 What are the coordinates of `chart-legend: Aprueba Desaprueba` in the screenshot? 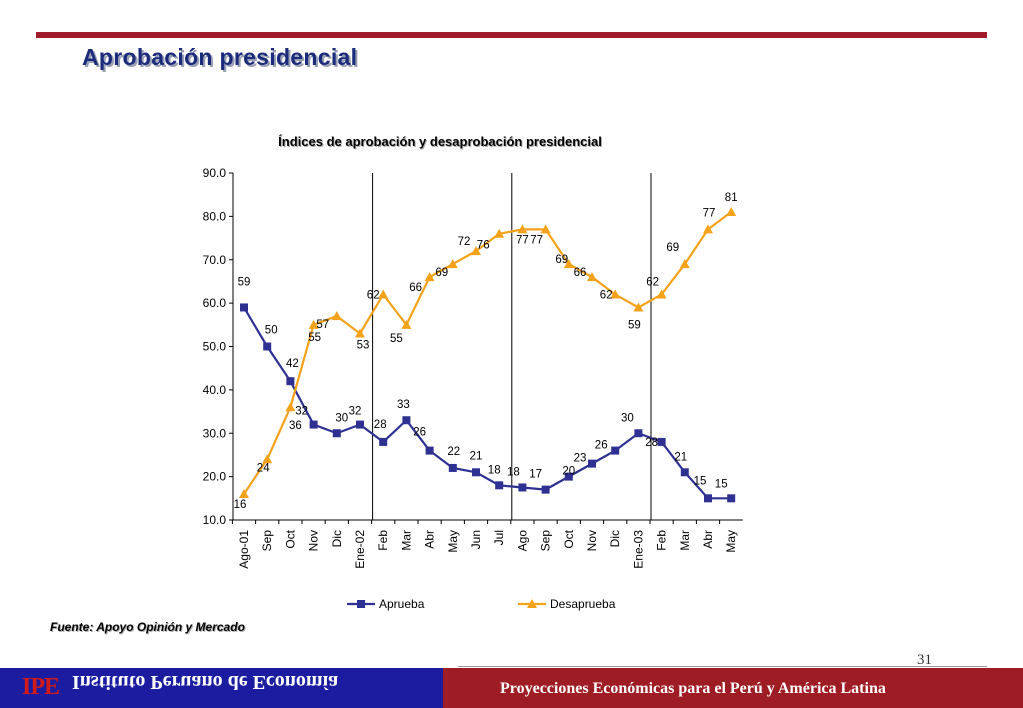 It's located at (481, 604).